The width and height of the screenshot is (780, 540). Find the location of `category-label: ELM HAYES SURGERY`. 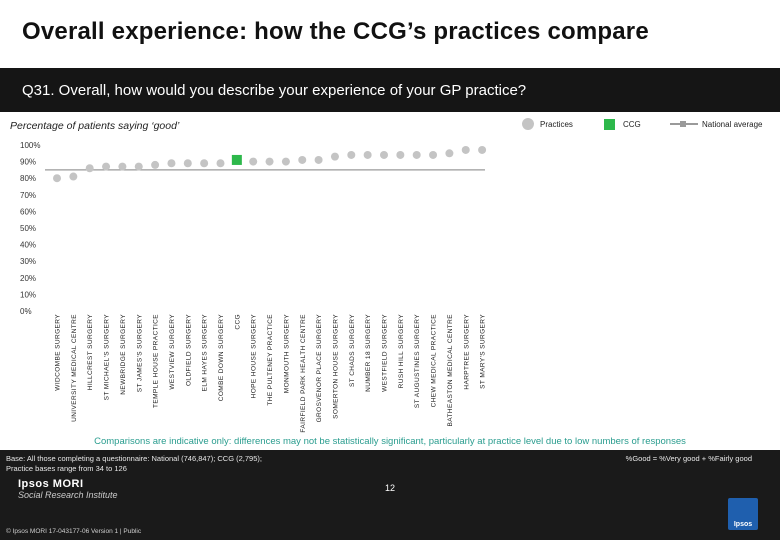

category-label: ELM HAYES SURGERY is located at coordinates (205, 353).